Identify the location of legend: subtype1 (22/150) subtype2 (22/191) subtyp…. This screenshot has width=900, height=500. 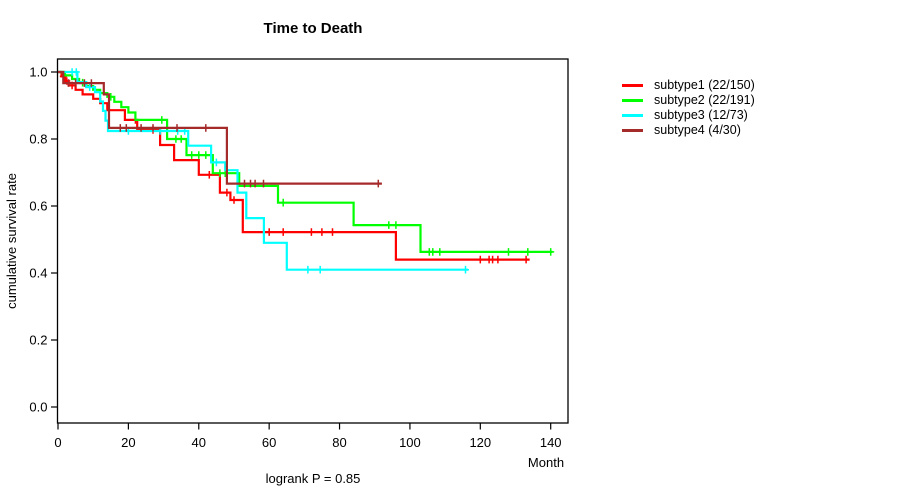
(688, 108).